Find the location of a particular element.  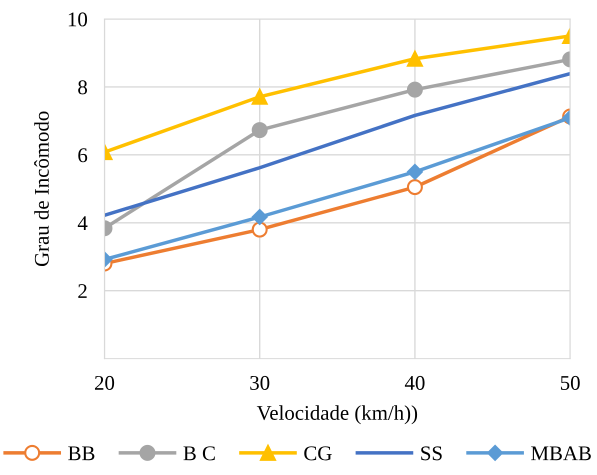

x-tick-label: 50 is located at coordinates (570, 383).